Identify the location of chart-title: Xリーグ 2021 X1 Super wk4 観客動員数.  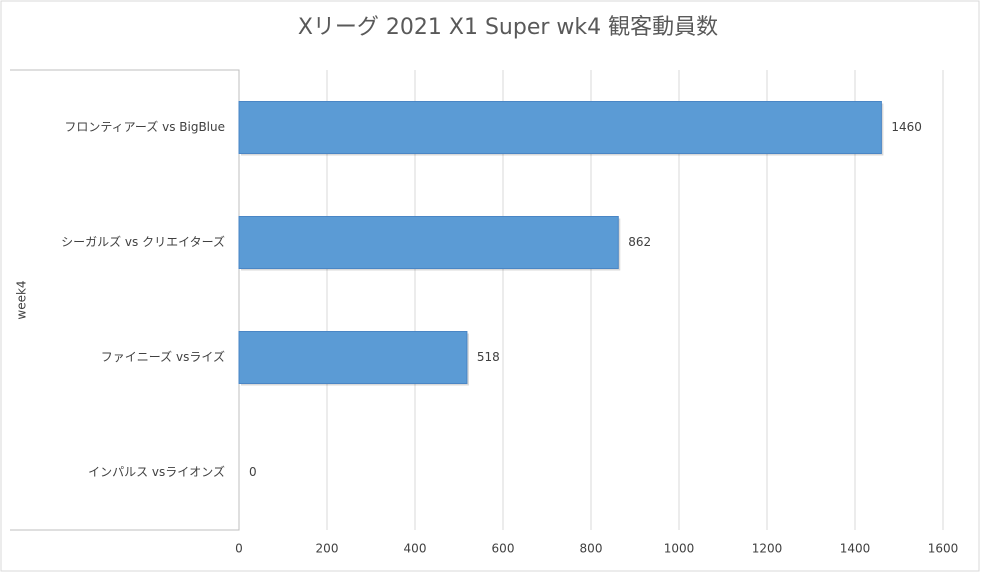
(508, 27).